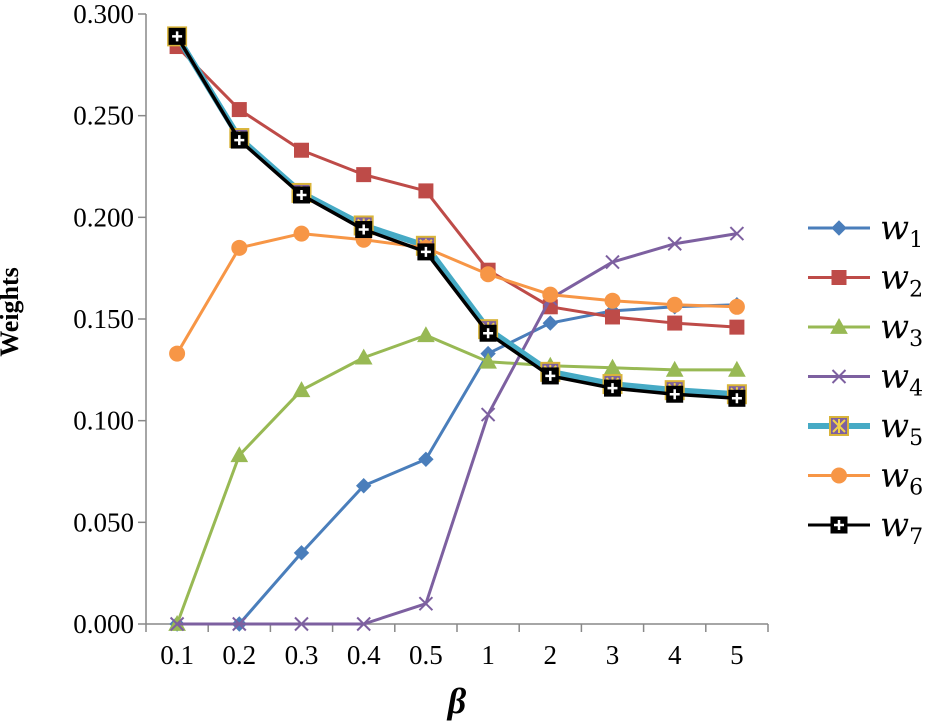 This screenshot has width=930, height=723. I want to click on x-axis-title: β, so click(456, 701).